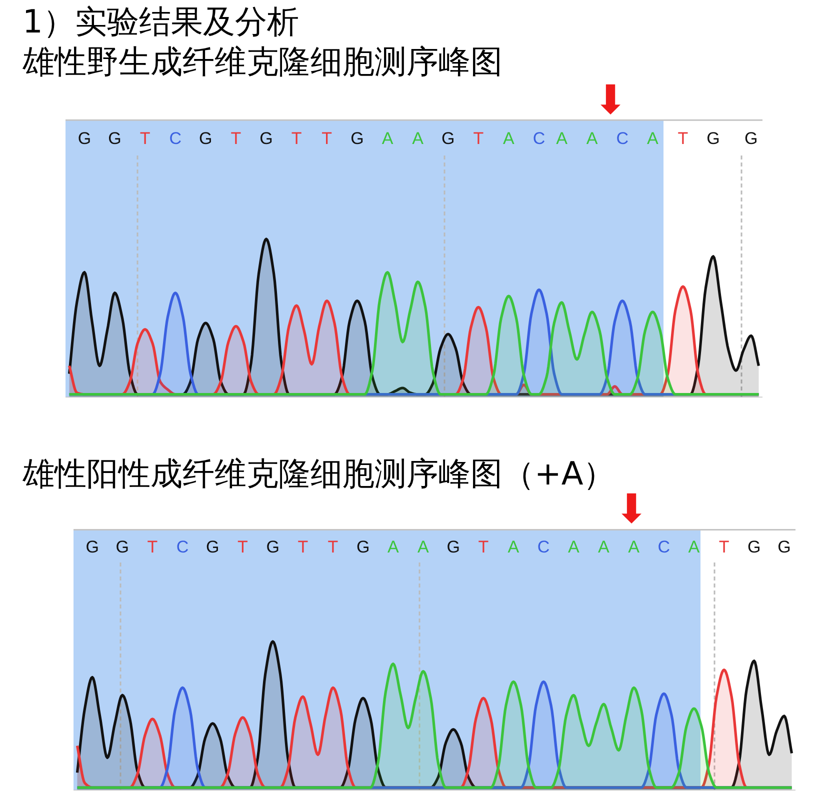  Describe the element at coordinates (319, 473) in the screenshot. I see `chart-title: 雄性阳性成纤维克隆细胞测序峰图（+A）` at that location.